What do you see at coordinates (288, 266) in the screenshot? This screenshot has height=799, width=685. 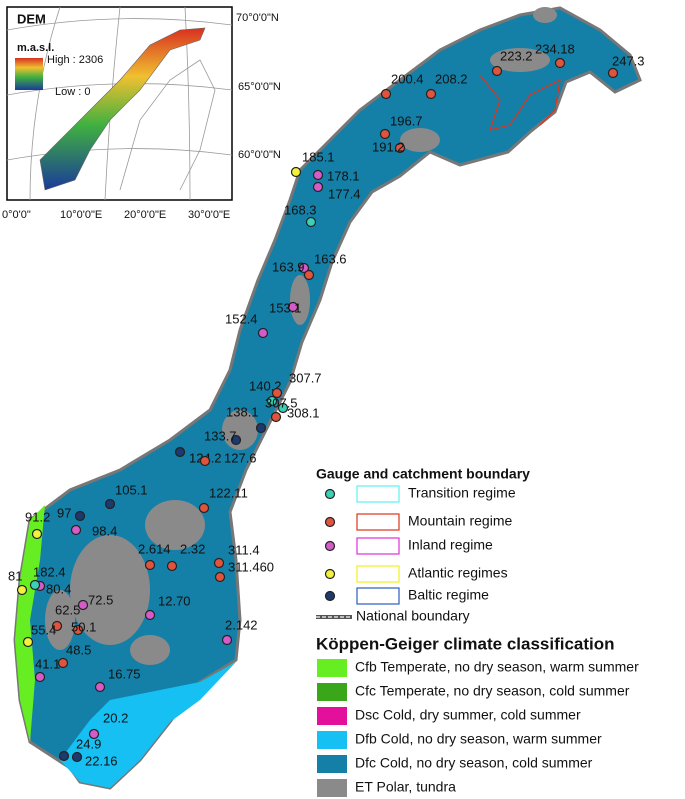 I see `gauge-label: 163.9` at bounding box center [288, 266].